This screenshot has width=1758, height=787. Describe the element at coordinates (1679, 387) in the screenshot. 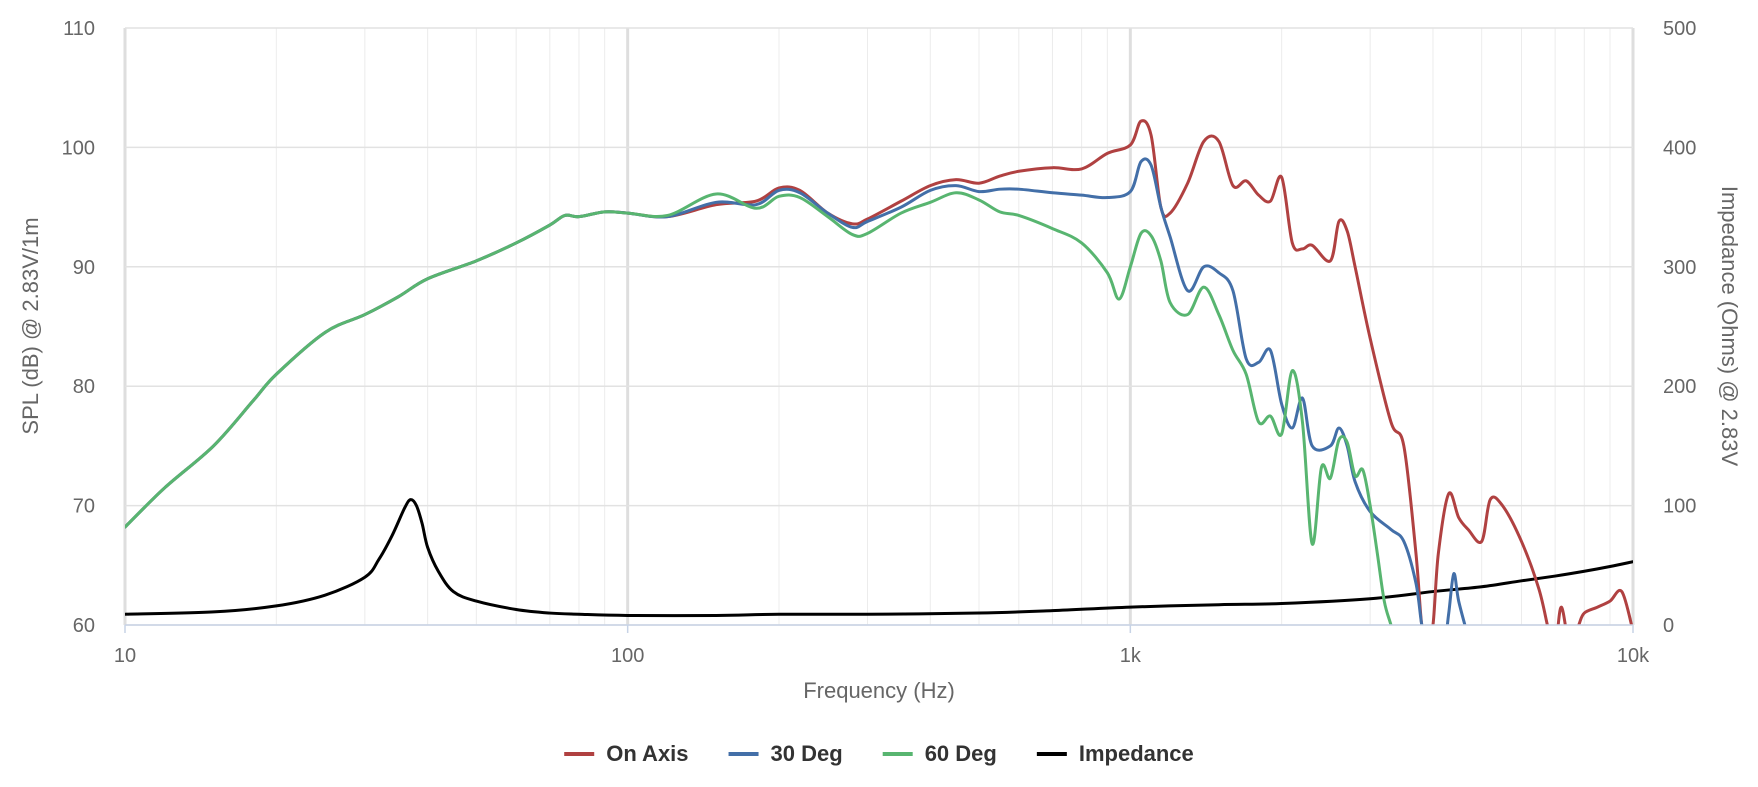

I see `y2-tick-label: 200` at that location.